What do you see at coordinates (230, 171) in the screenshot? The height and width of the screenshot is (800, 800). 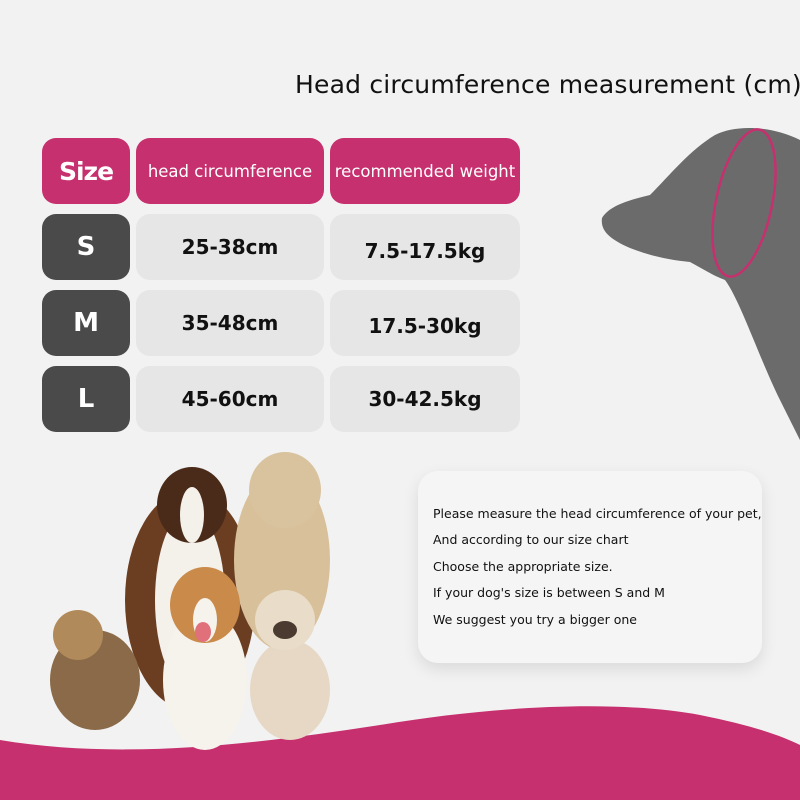 I see `header-head-circumference: head circumference` at bounding box center [230, 171].